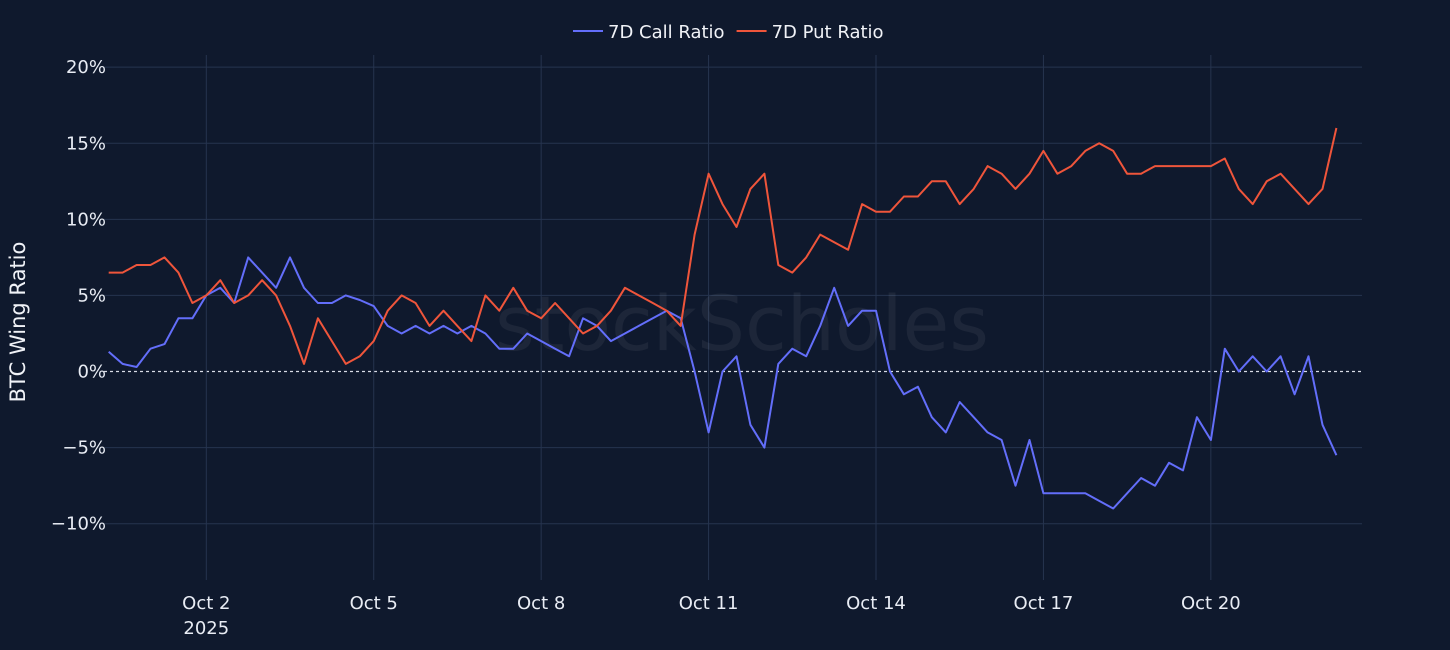  Describe the element at coordinates (709, 603) in the screenshot. I see `x-tick-label: Oct 11` at that location.